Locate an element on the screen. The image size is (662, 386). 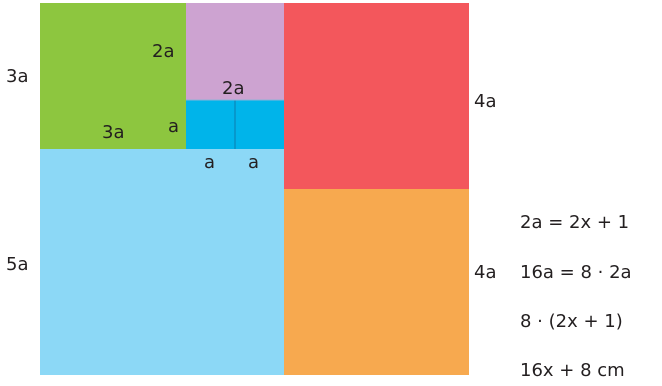
label-small-left: a is located at coordinates (173, 126).